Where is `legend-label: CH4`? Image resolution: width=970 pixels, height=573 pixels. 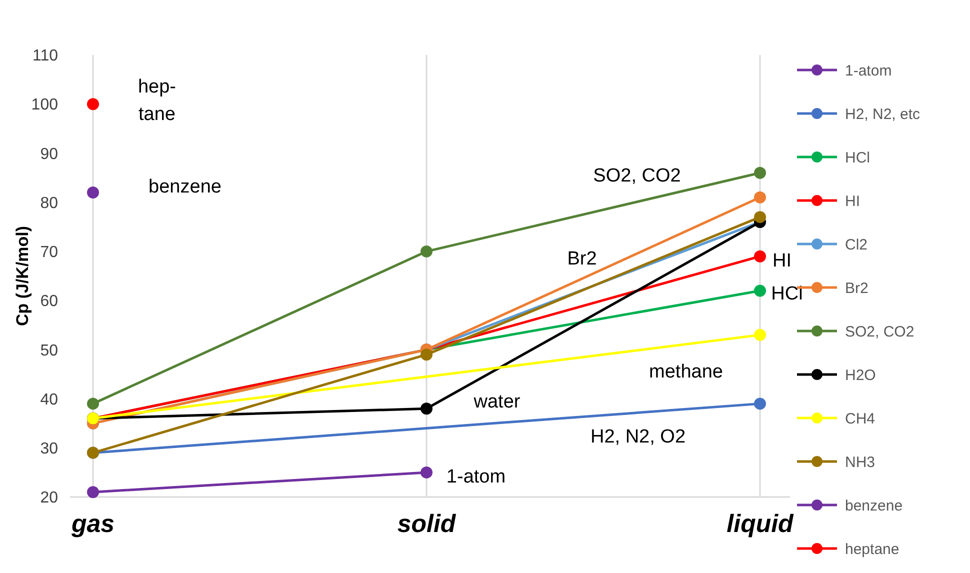
legend-label: CH4 is located at coordinates (860, 419).